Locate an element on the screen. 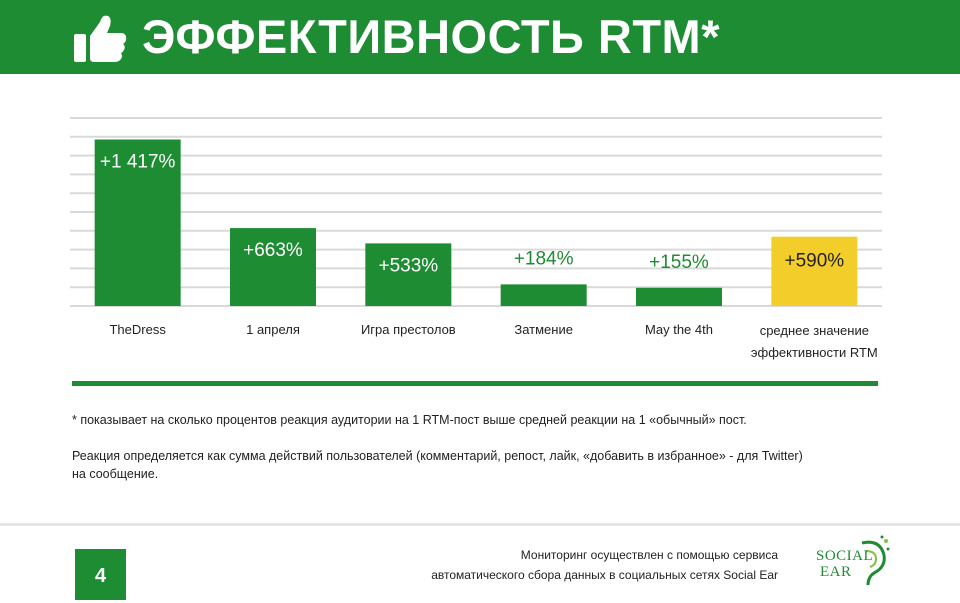 Image resolution: width=960 pixels, height=603 pixels. category-label: Затмение is located at coordinates (544, 329).